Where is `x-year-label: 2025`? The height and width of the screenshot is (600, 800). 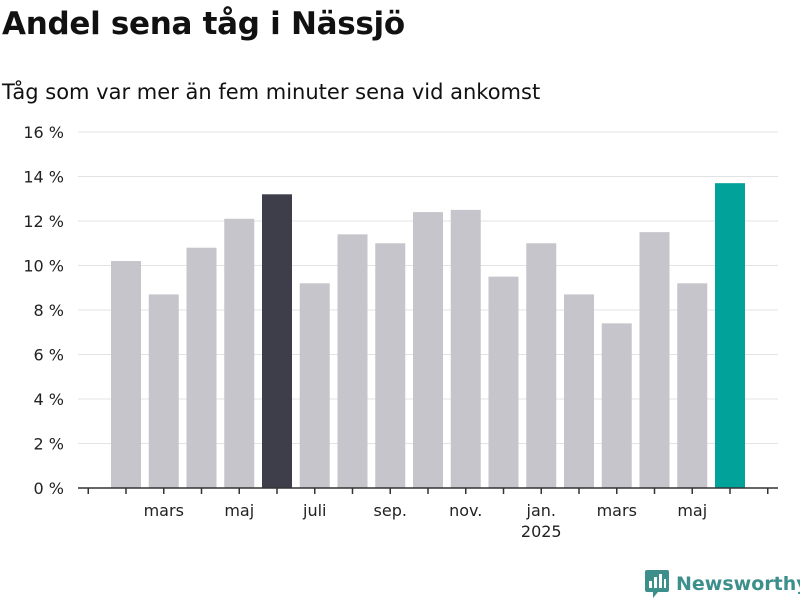
x-year-label: 2025 is located at coordinates (541, 531).